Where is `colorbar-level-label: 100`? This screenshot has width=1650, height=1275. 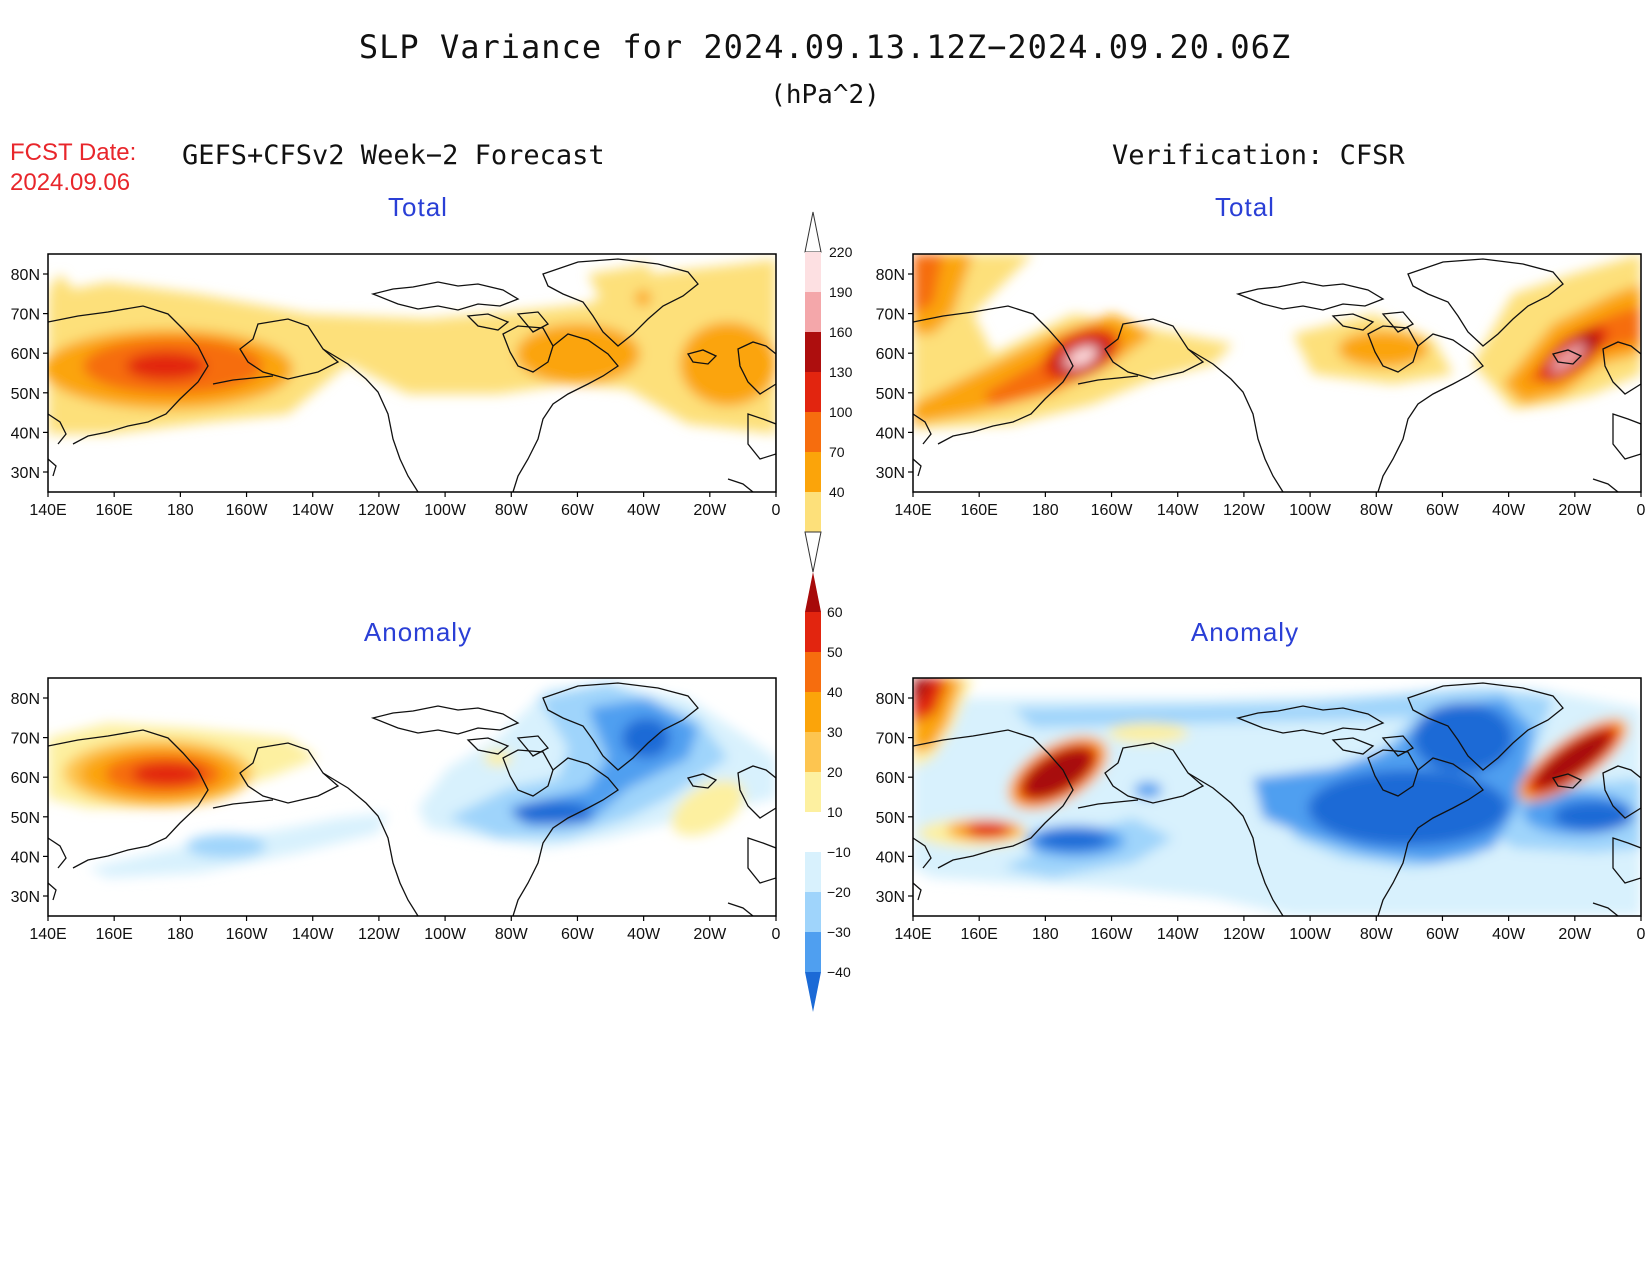
colorbar-level-label: 100 is located at coordinates (841, 412).